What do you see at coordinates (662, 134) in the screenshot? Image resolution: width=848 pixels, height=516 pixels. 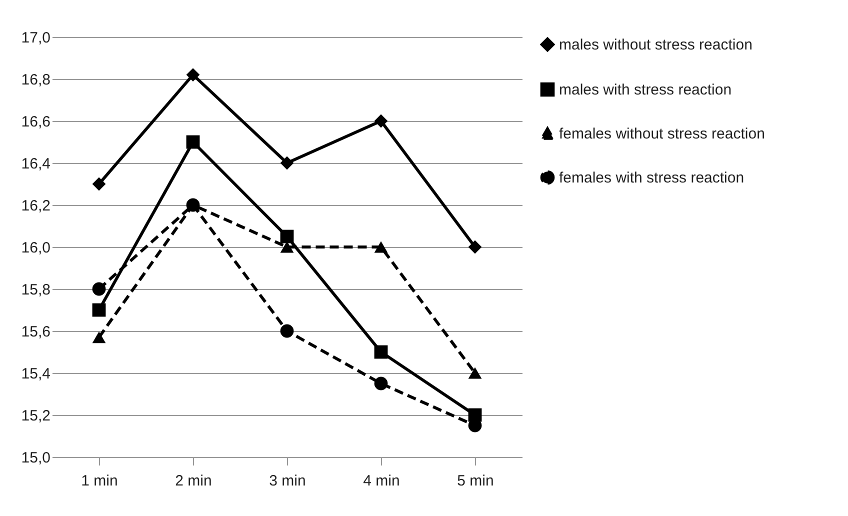 I see `legend-label: females without stress reaction` at bounding box center [662, 134].